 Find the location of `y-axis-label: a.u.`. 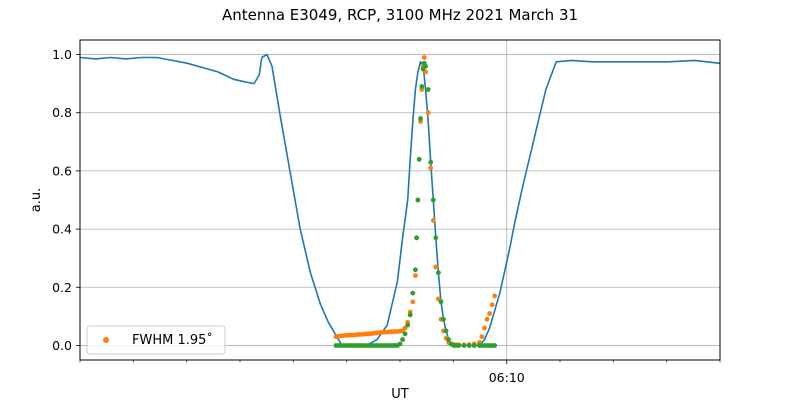

y-axis-label: a.u. is located at coordinates (36, 200).